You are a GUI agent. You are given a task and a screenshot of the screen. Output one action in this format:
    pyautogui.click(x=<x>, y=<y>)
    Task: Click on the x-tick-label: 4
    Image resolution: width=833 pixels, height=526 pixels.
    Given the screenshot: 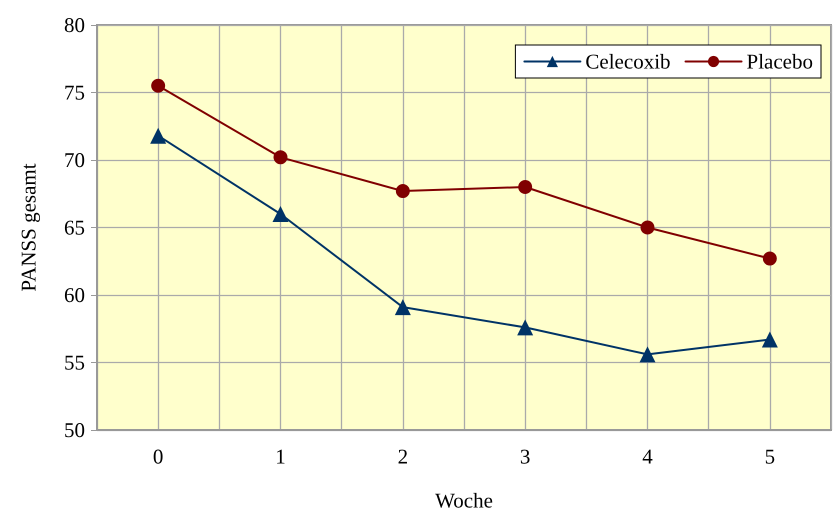 What is the action you would take?
    pyautogui.click(x=648, y=456)
    